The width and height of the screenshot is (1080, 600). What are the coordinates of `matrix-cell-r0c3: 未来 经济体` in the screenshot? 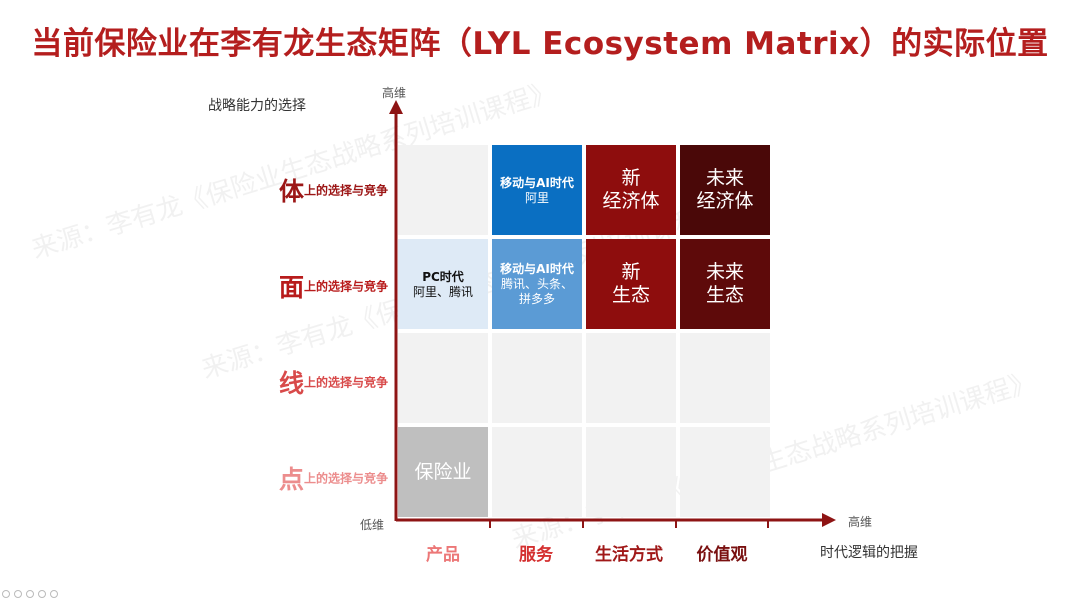 It's located at (725, 190).